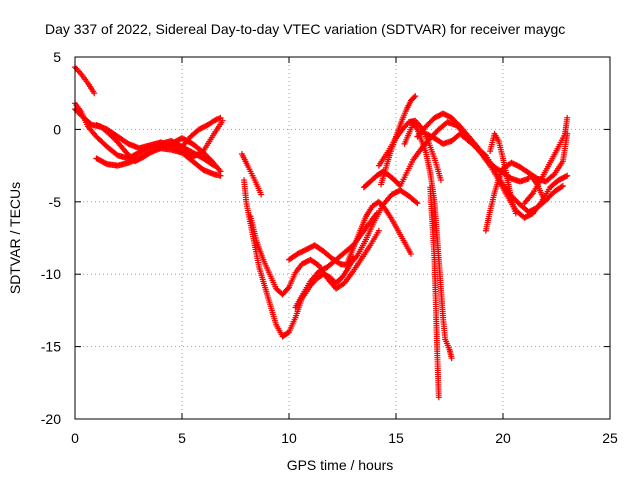 The width and height of the screenshot is (640, 480). I want to click on series-s1, so click(85, 80).